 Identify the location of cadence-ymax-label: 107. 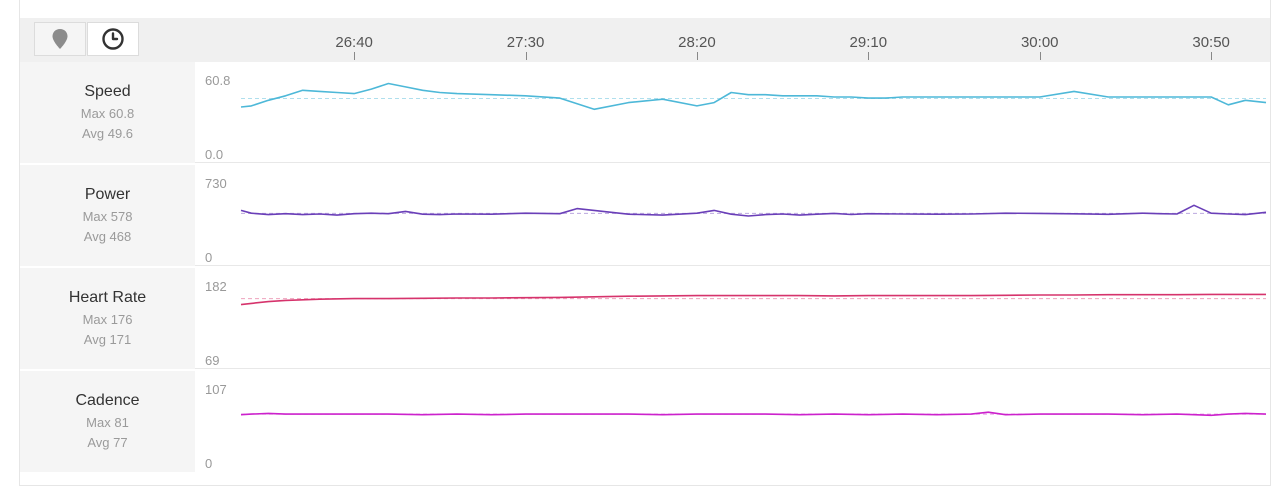
(216, 389).